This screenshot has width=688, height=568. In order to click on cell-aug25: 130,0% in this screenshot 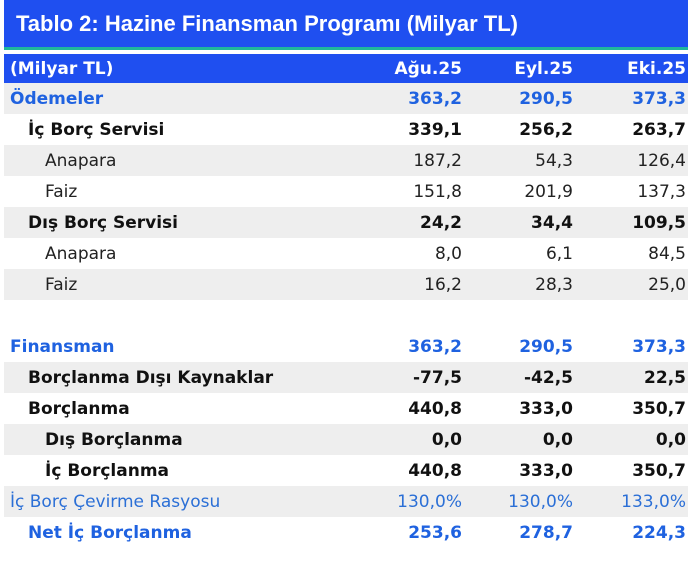, I will do `click(410, 501)`.